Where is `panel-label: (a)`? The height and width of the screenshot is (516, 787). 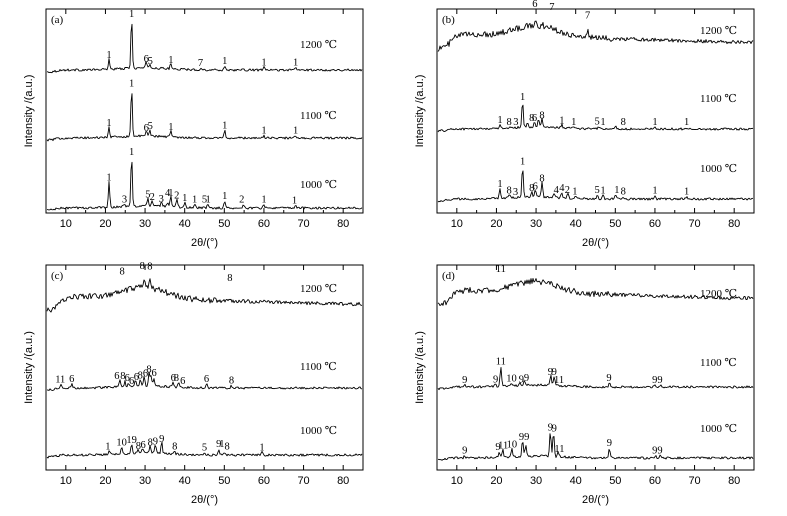
panel-label: (a) is located at coordinates (57, 20).